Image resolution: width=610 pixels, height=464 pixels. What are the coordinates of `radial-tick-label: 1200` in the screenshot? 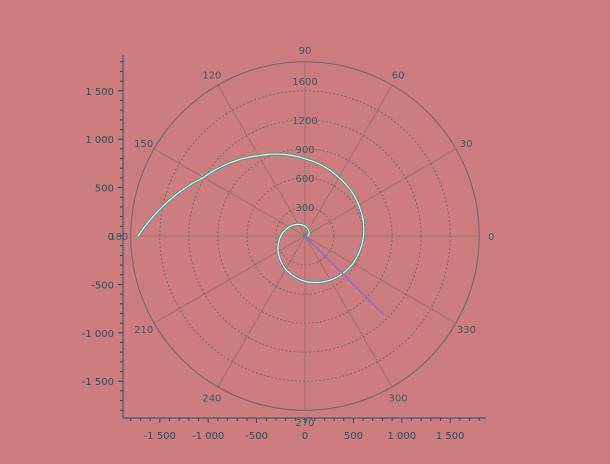 It's located at (304, 121).